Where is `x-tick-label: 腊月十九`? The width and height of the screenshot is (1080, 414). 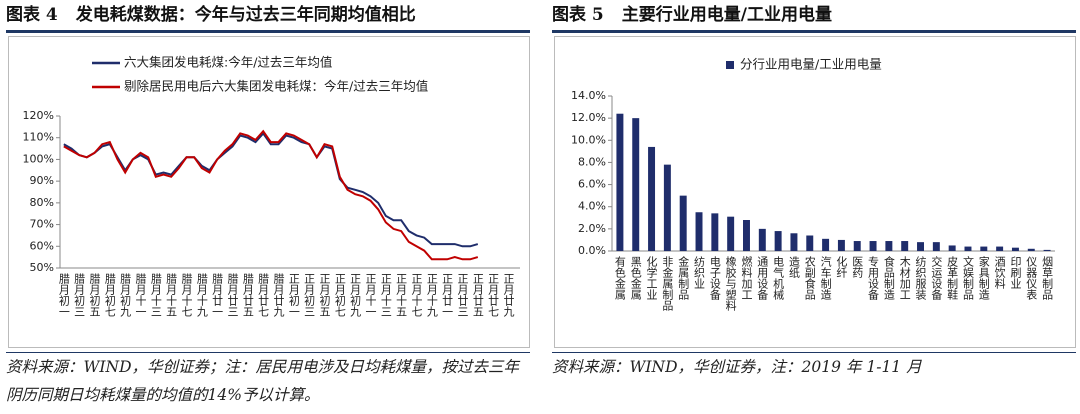
x-tick-label: 腊月十九 is located at coordinates (201, 295).